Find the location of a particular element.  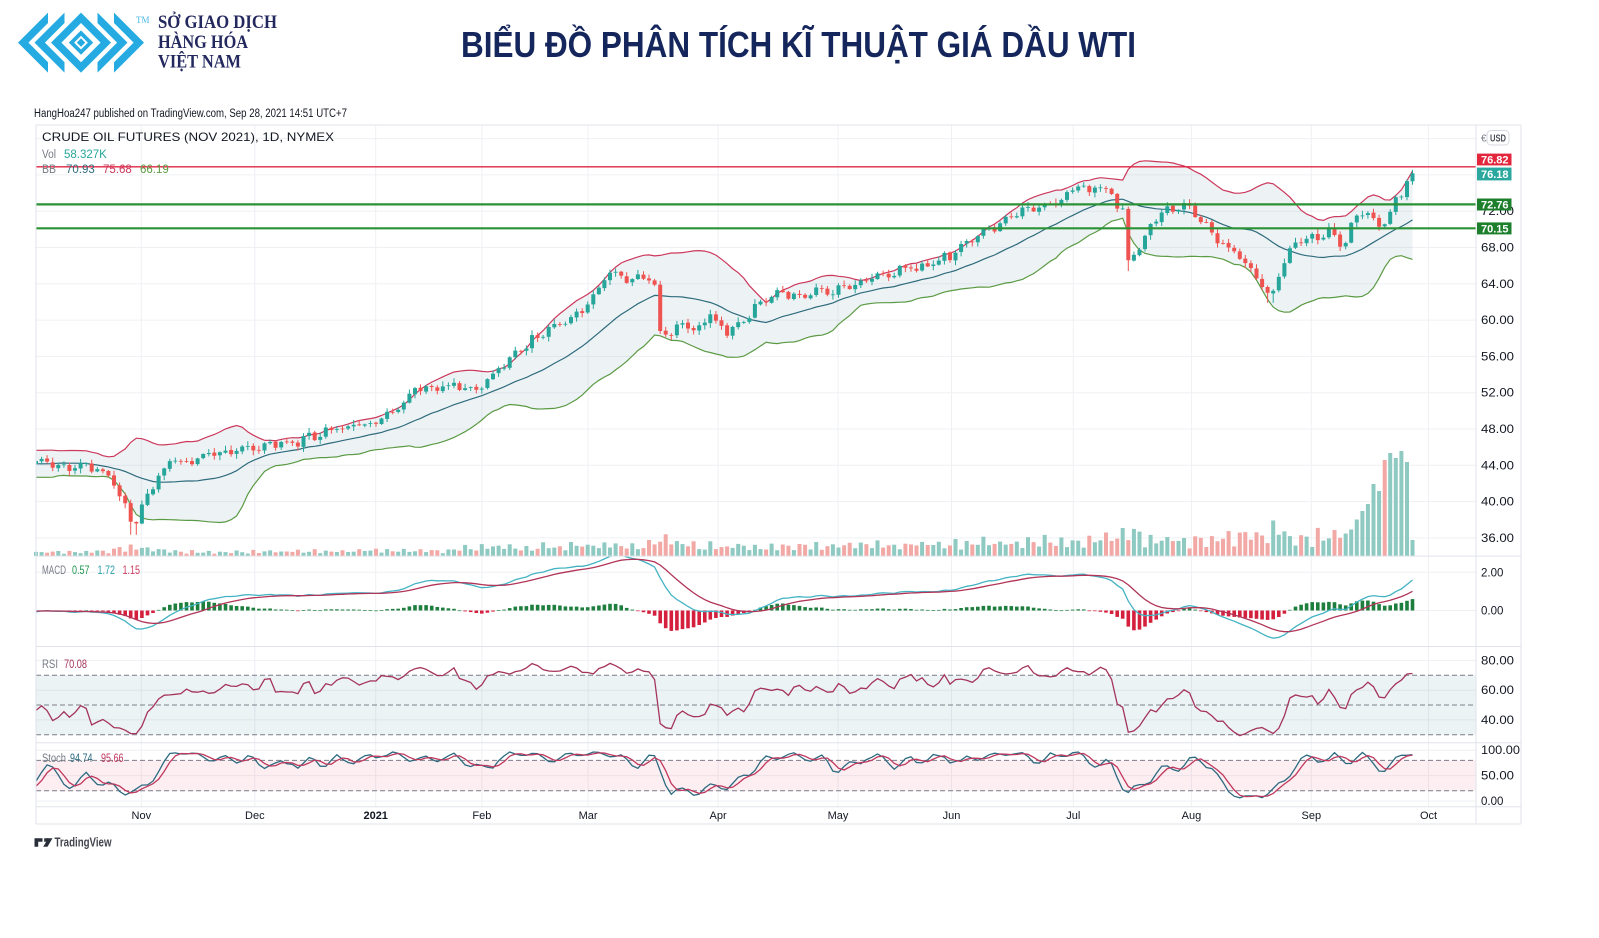

svg-text: MACD is located at coordinates (54, 571).